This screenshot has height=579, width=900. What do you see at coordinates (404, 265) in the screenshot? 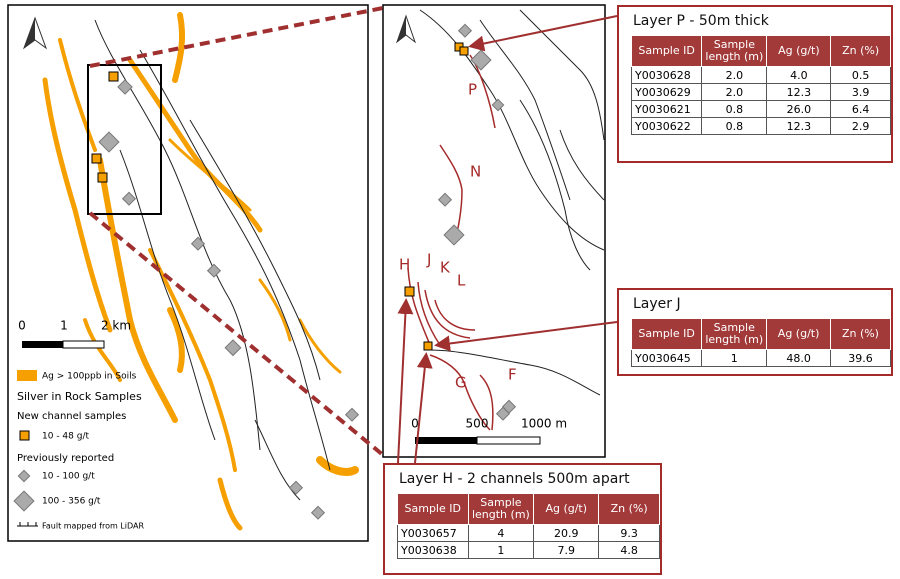
I see `layer-label: H` at bounding box center [404, 265].